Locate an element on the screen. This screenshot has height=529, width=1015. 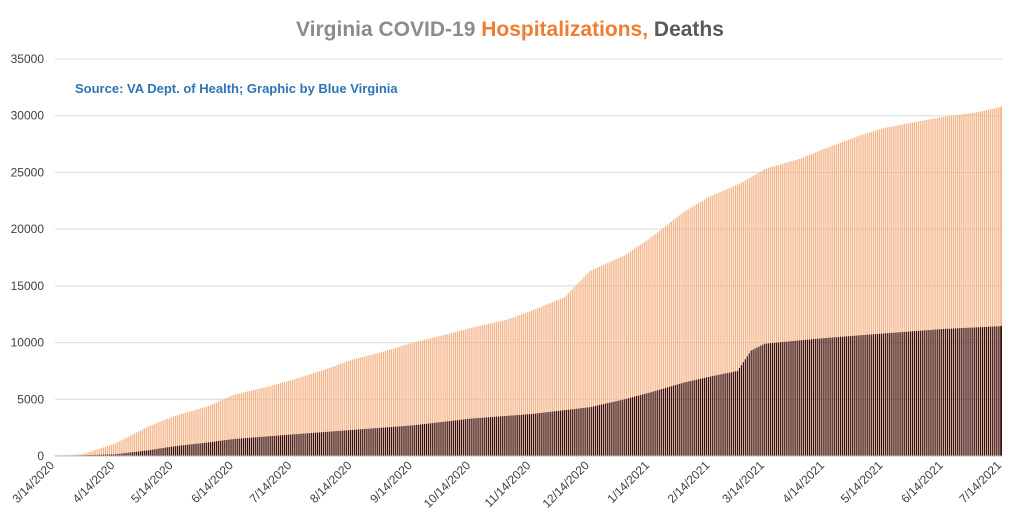
x-tick-label: 10/14/2020 is located at coordinates (447, 484).